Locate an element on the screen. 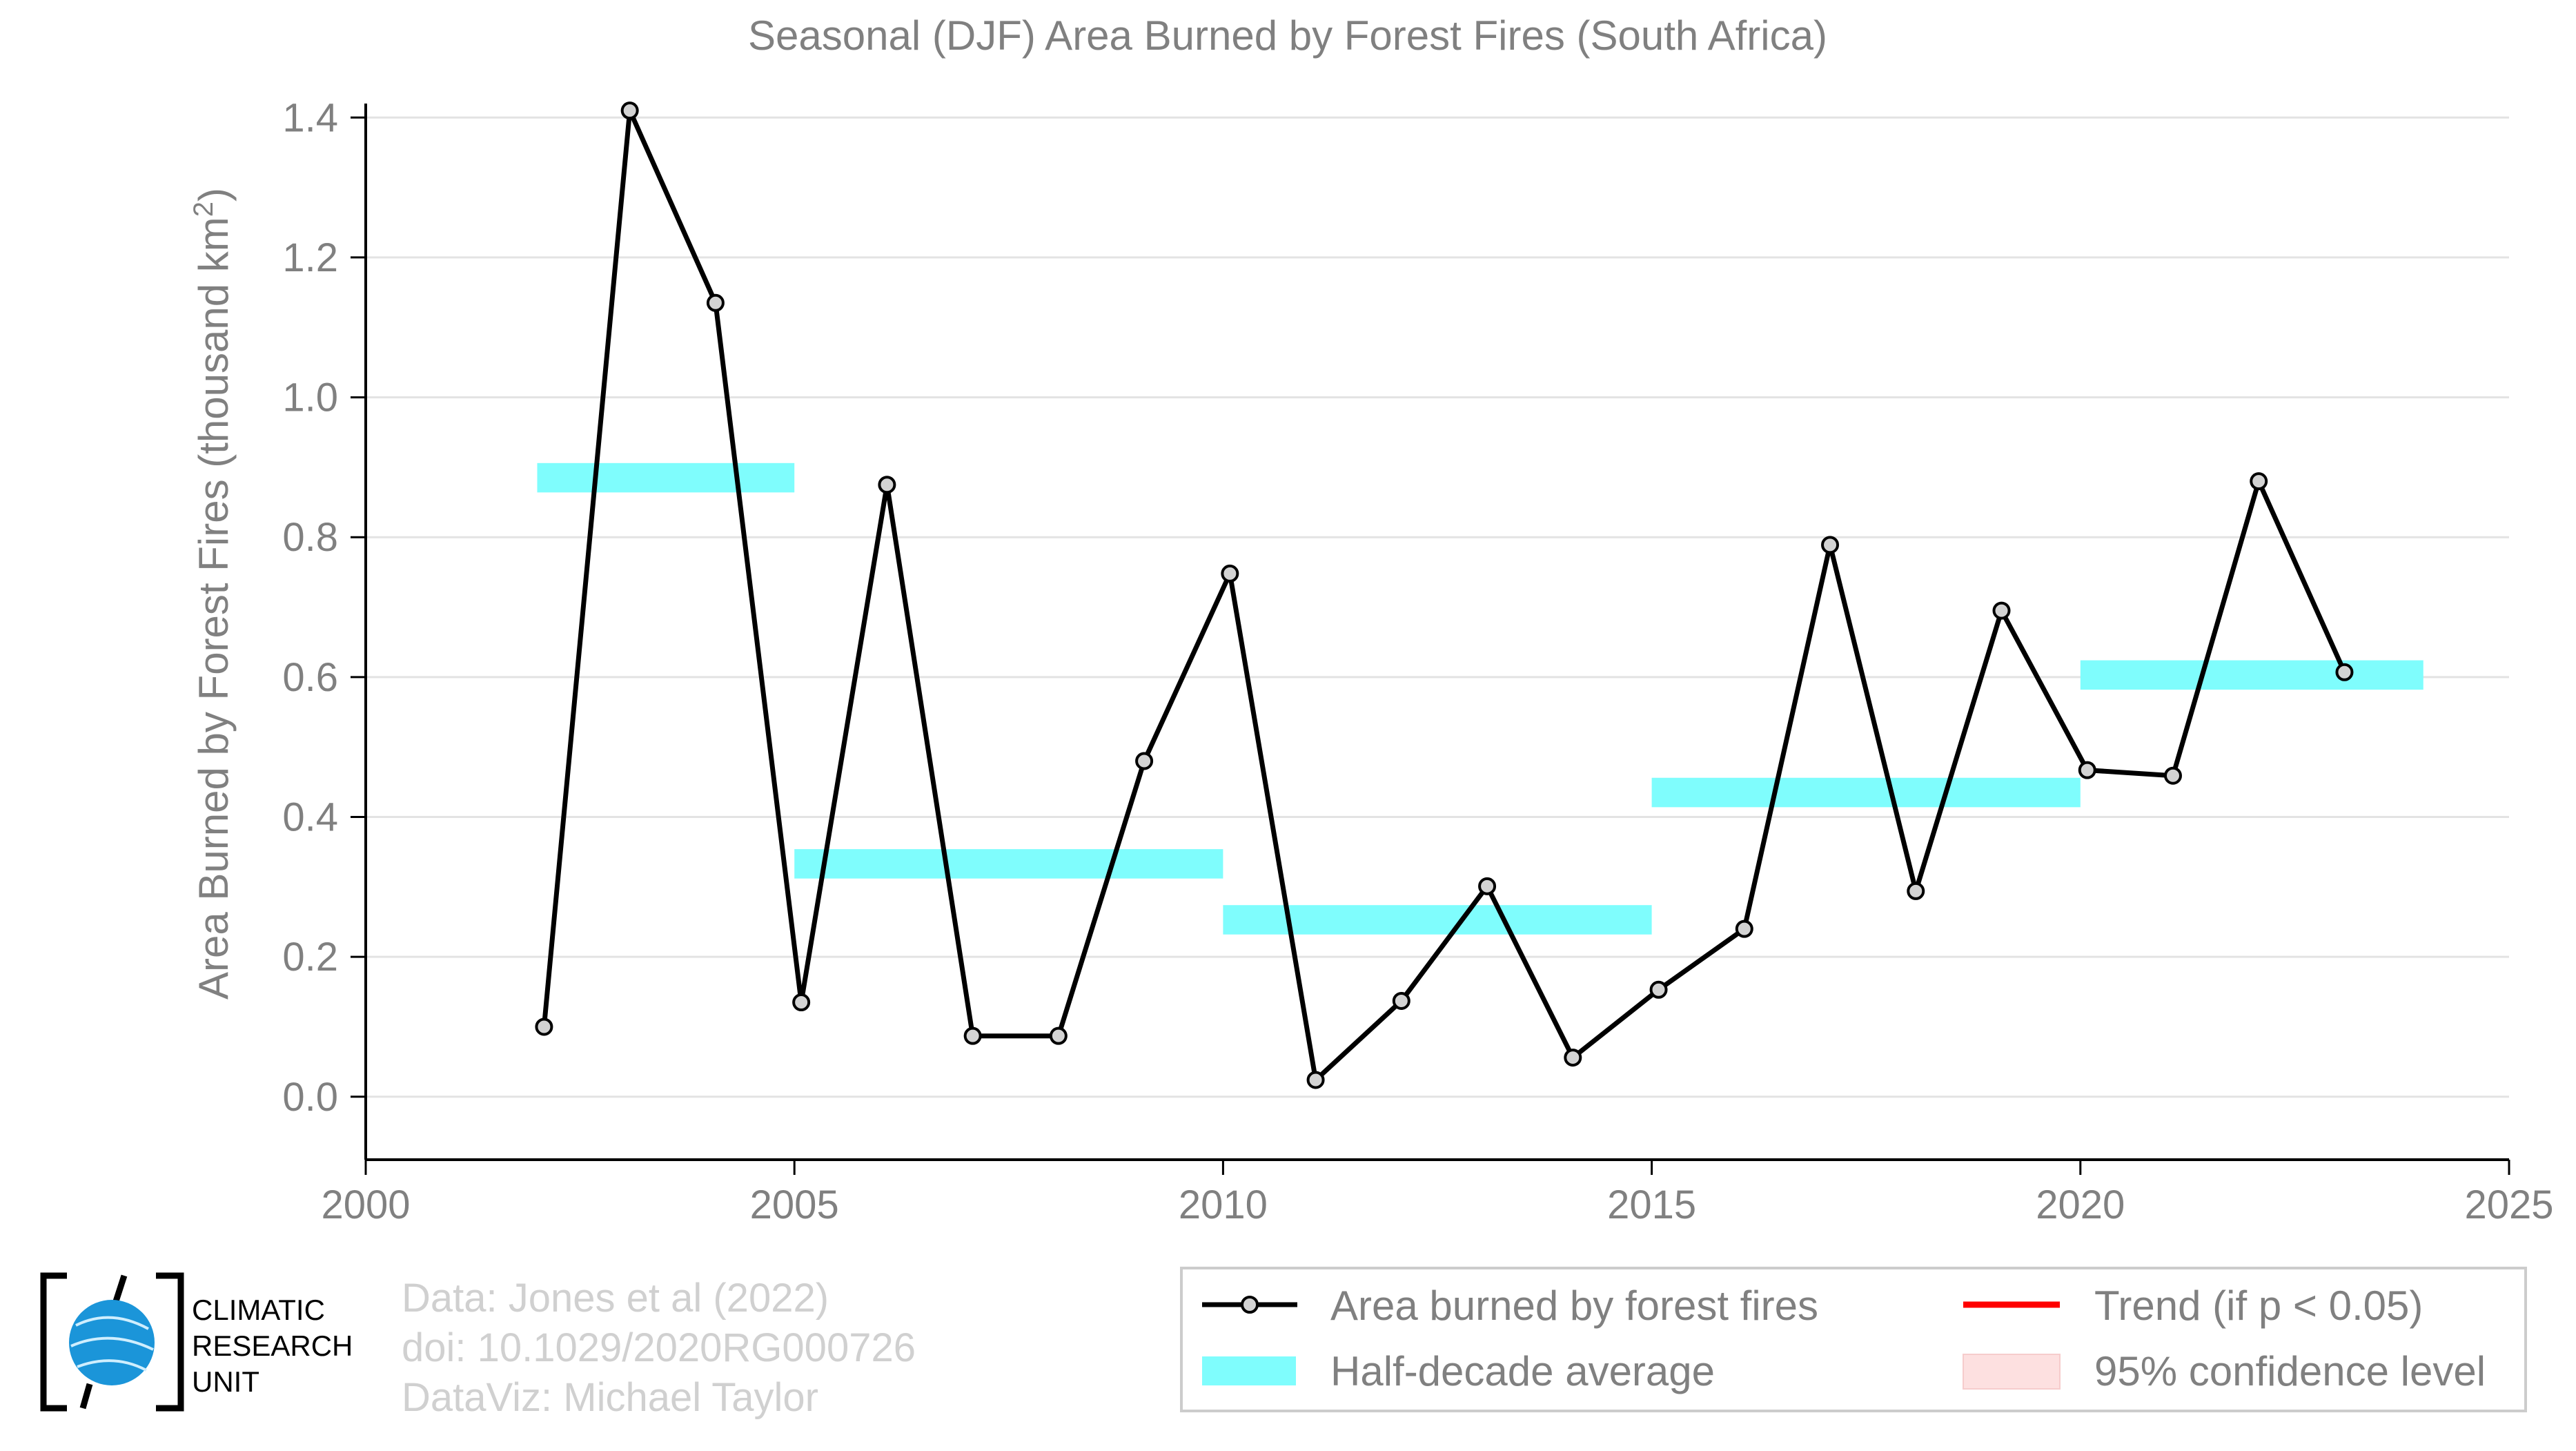  credit-data-source: Data: Jones et al (2022) is located at coordinates (615, 1299).